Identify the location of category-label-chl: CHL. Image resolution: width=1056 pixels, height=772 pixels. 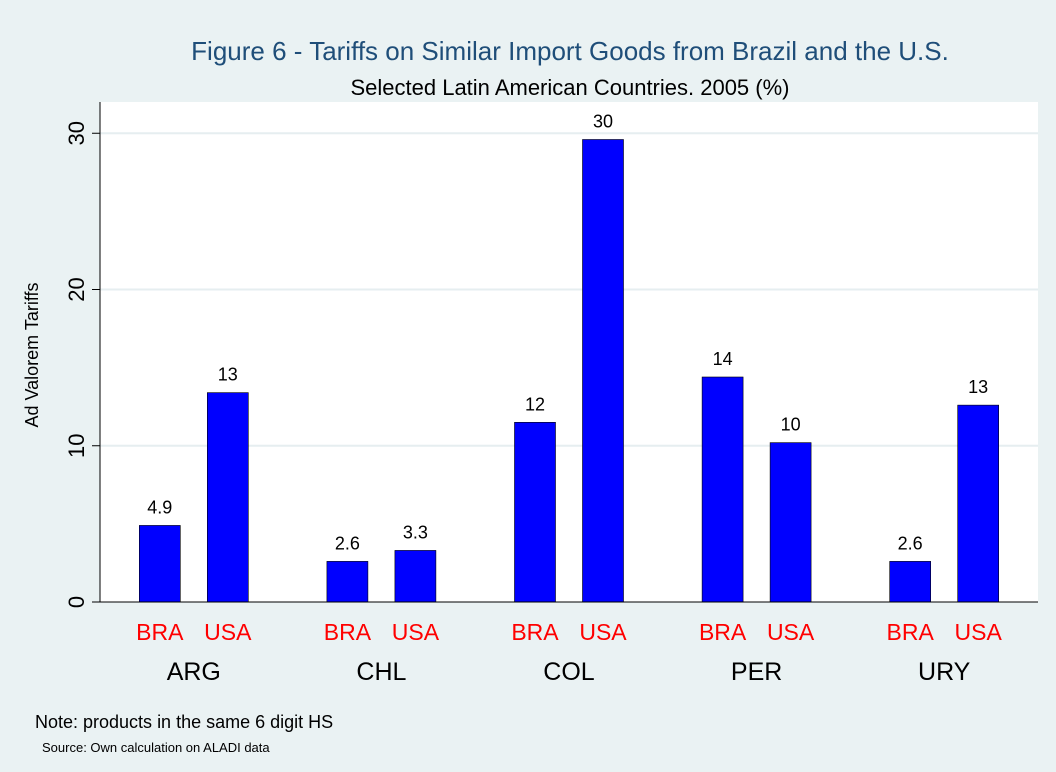
(381, 672).